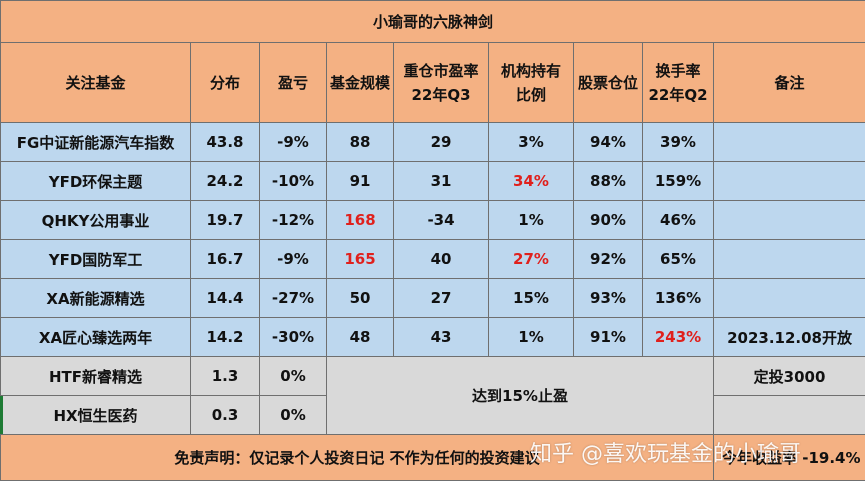 This screenshot has width=865, height=489. I want to click on institution-cell: 34%, so click(531, 181).